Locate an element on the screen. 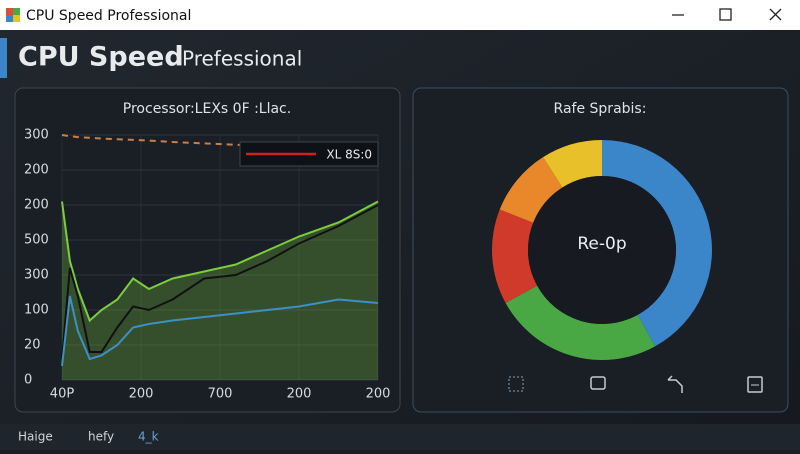  app-subtitle: Prefessional is located at coordinates (242, 59).